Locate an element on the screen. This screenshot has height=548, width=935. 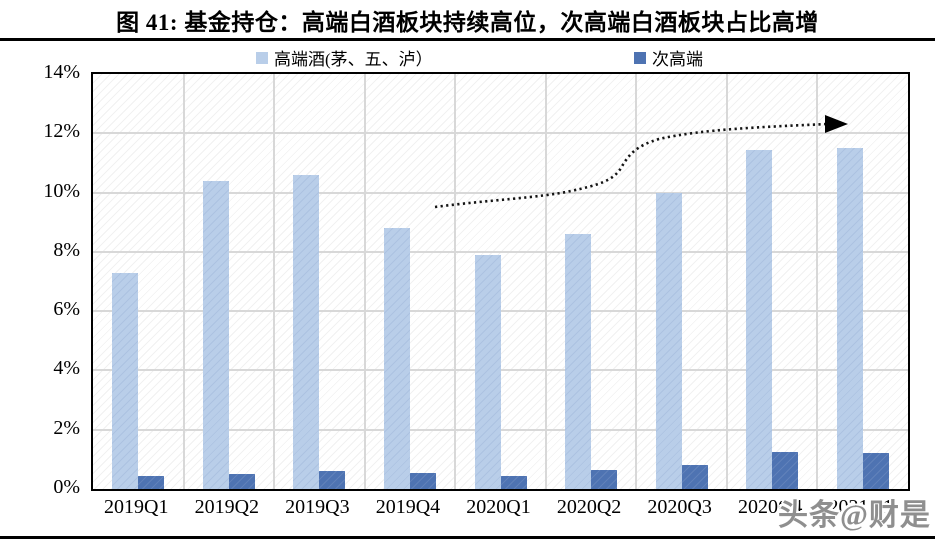
legend-item-gaoduan: 高端酒(茅、五、泸） is located at coordinates (344, 57).